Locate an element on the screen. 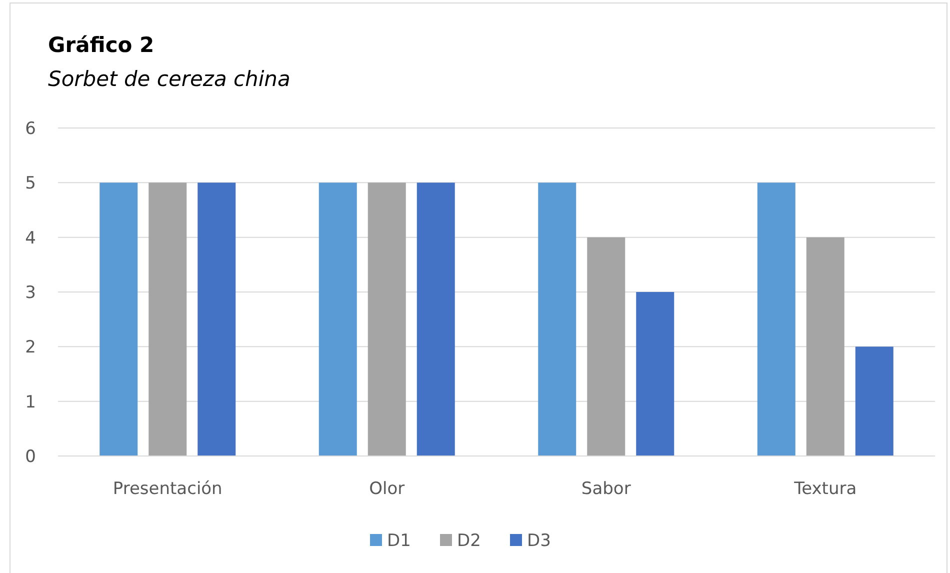 This screenshot has height=573, width=950. y-tick-label: 1 is located at coordinates (30, 402).